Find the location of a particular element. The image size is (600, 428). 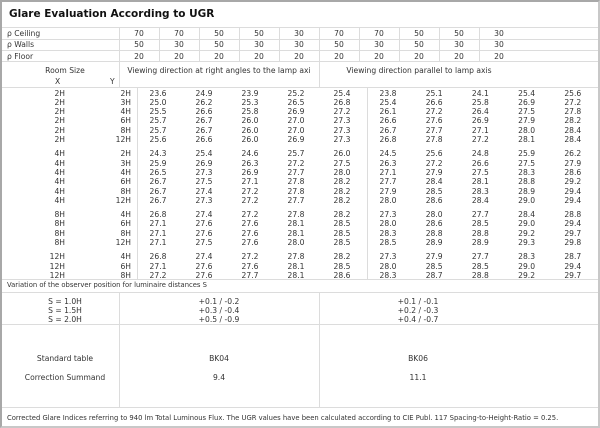

ugr-value: 28.4 is located at coordinates (434, 182).